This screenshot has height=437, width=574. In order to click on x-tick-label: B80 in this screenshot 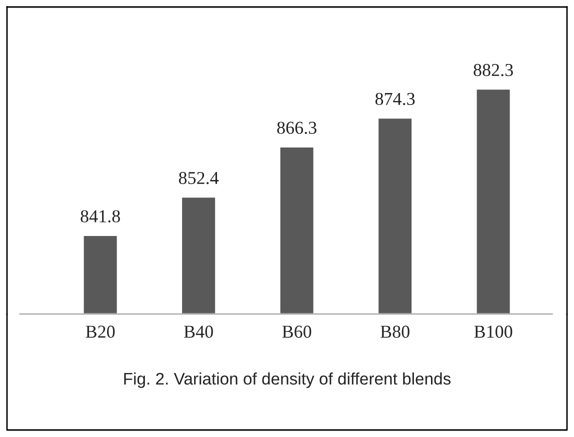, I will do `click(395, 332)`.